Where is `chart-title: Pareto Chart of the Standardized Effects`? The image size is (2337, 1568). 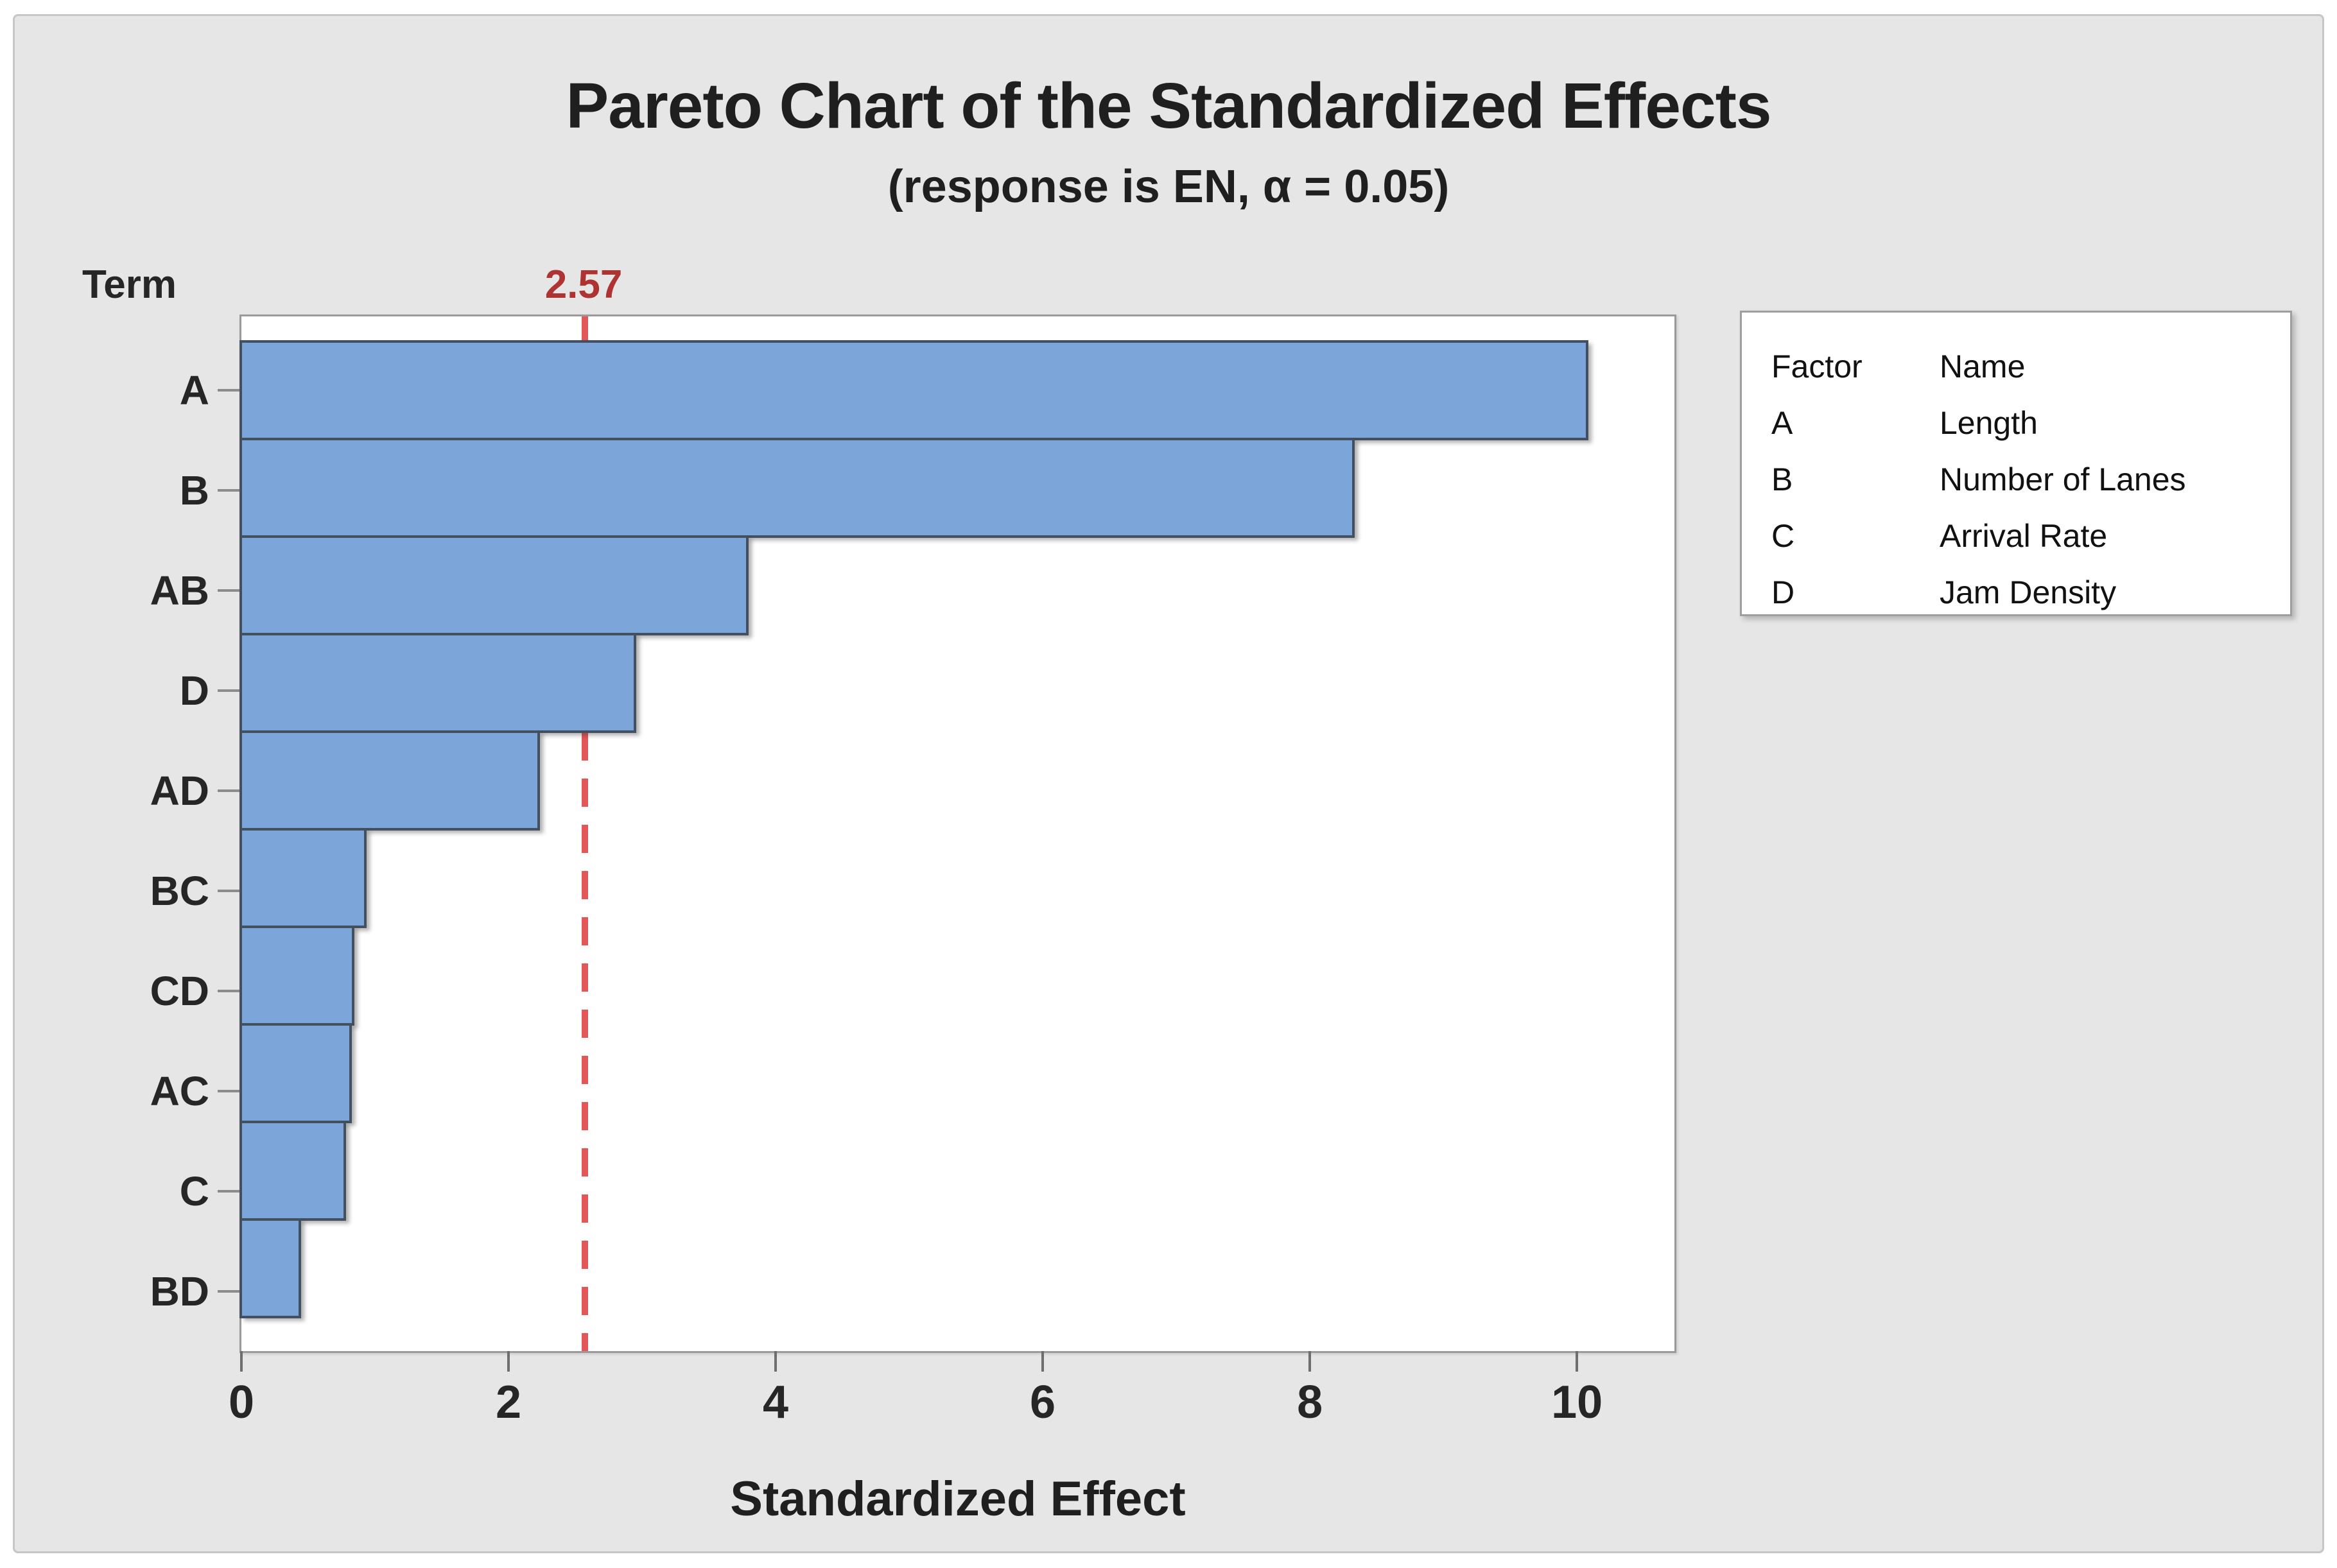 chart-title: Pareto Chart of the Standardized Effects is located at coordinates (1169, 106).